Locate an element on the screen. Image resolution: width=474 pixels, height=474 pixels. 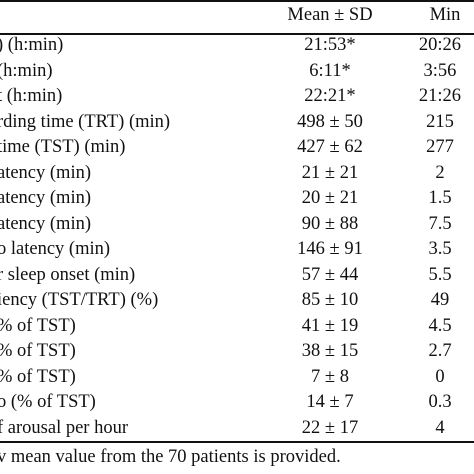
cell-min: 0 is located at coordinates (440, 376).